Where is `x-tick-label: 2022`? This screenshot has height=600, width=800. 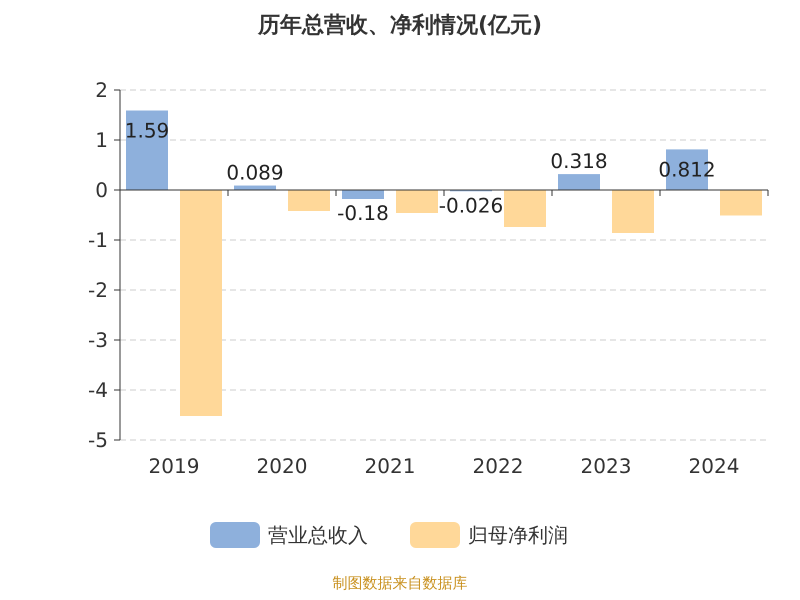
x-tick-label: 2022 is located at coordinates (498, 466).